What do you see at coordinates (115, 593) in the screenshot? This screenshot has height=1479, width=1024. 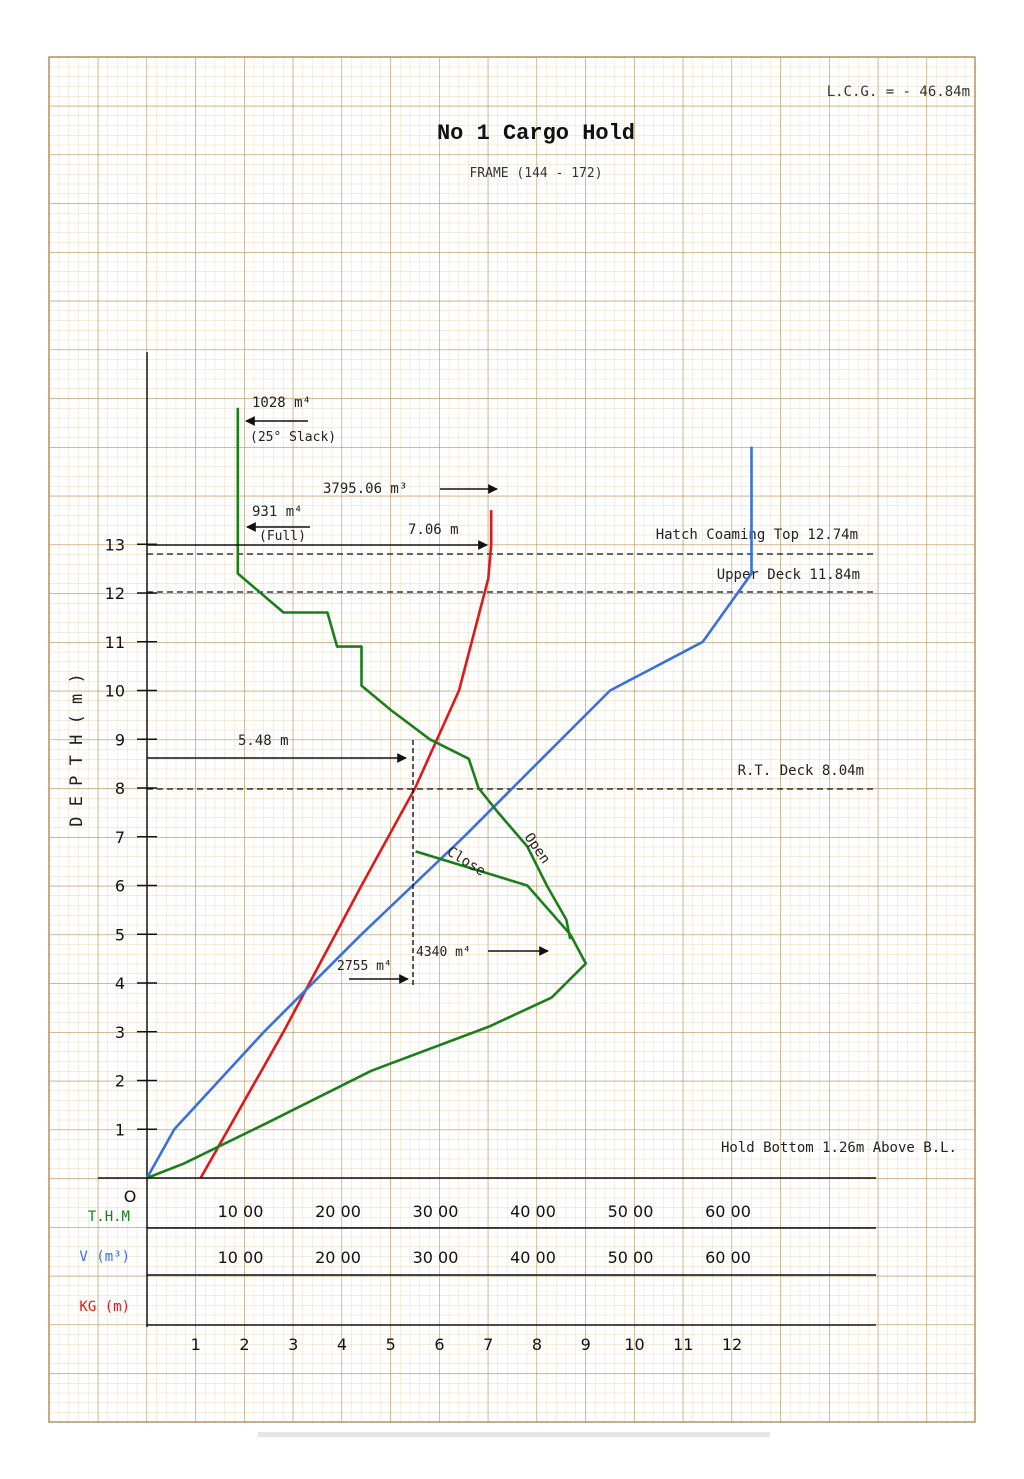 I see `y-tick-label: 12` at bounding box center [115, 593].